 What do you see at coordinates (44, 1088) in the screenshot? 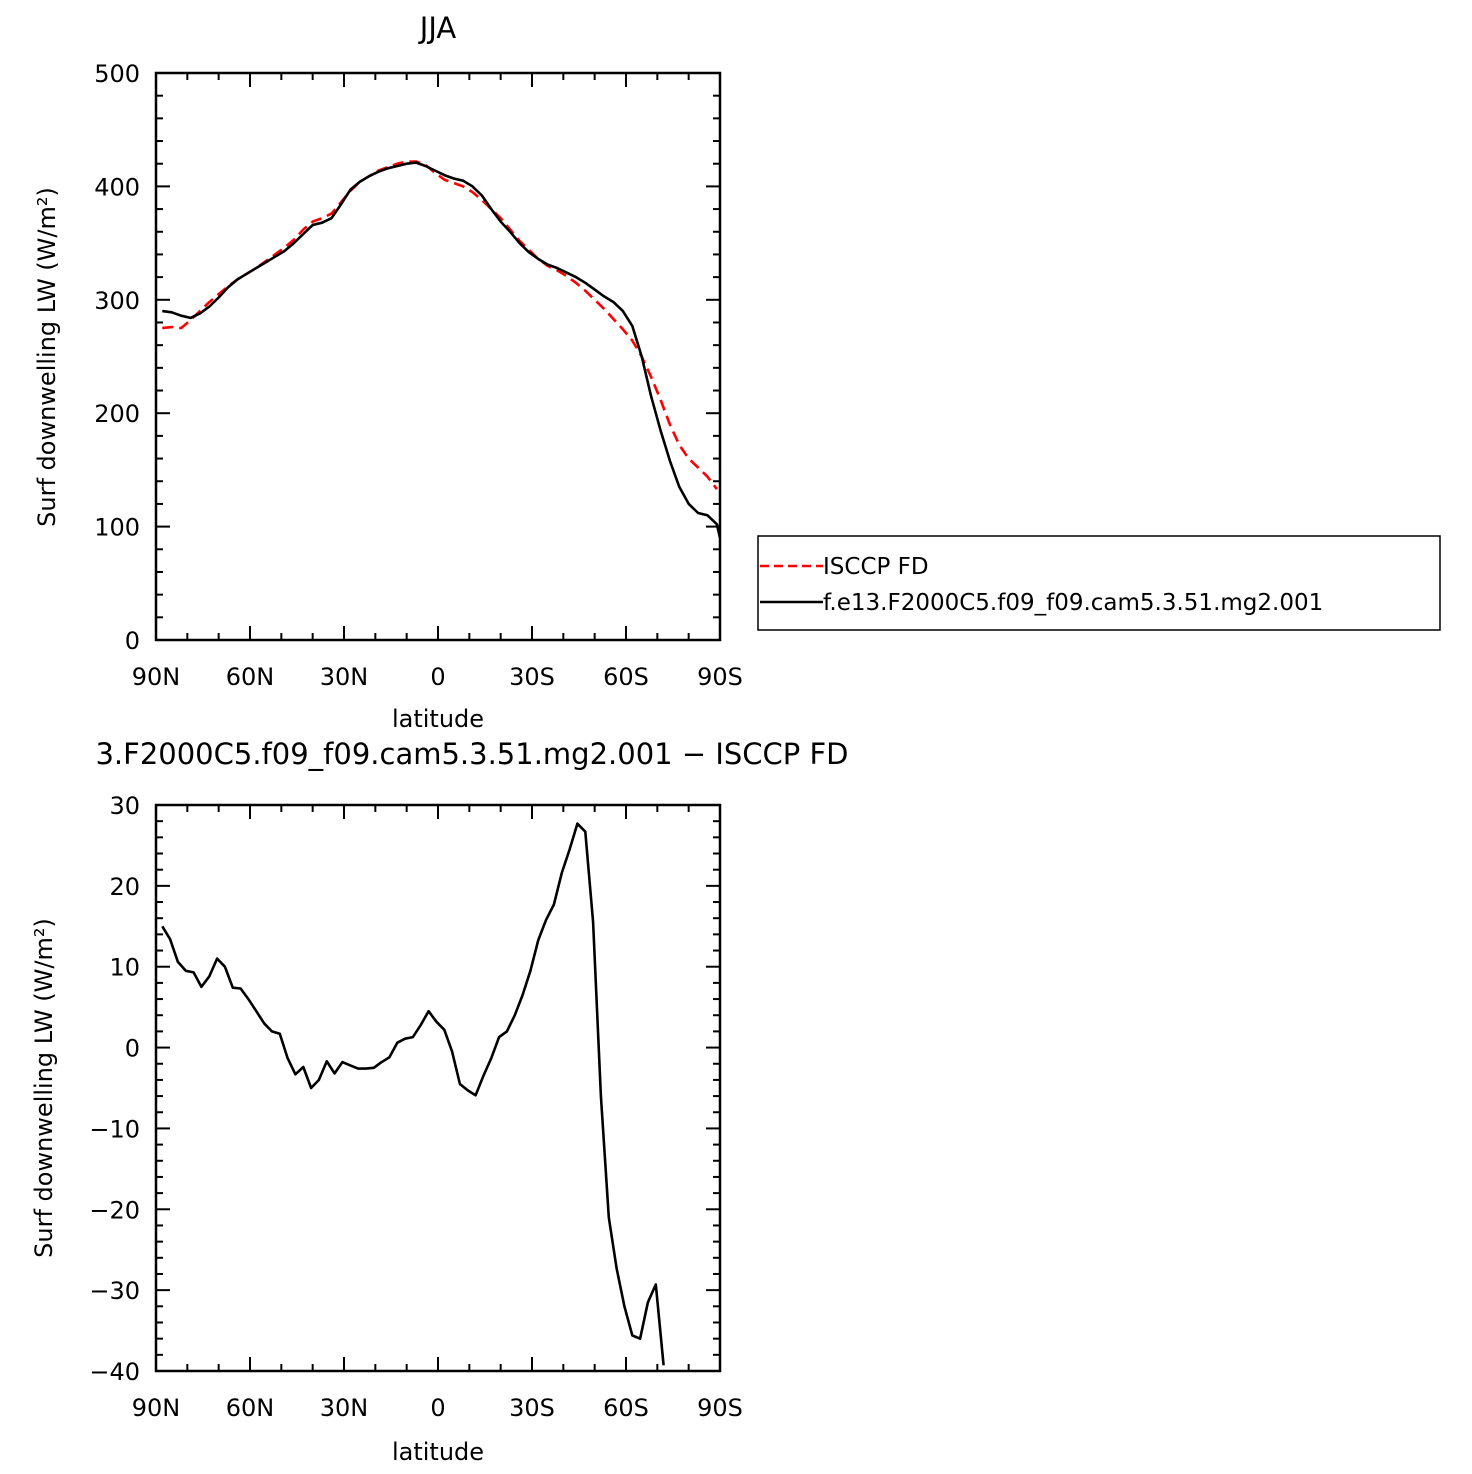
I see `bottom-y-axis-label: Surf downwelling LW (W/m²)` at bounding box center [44, 1088].